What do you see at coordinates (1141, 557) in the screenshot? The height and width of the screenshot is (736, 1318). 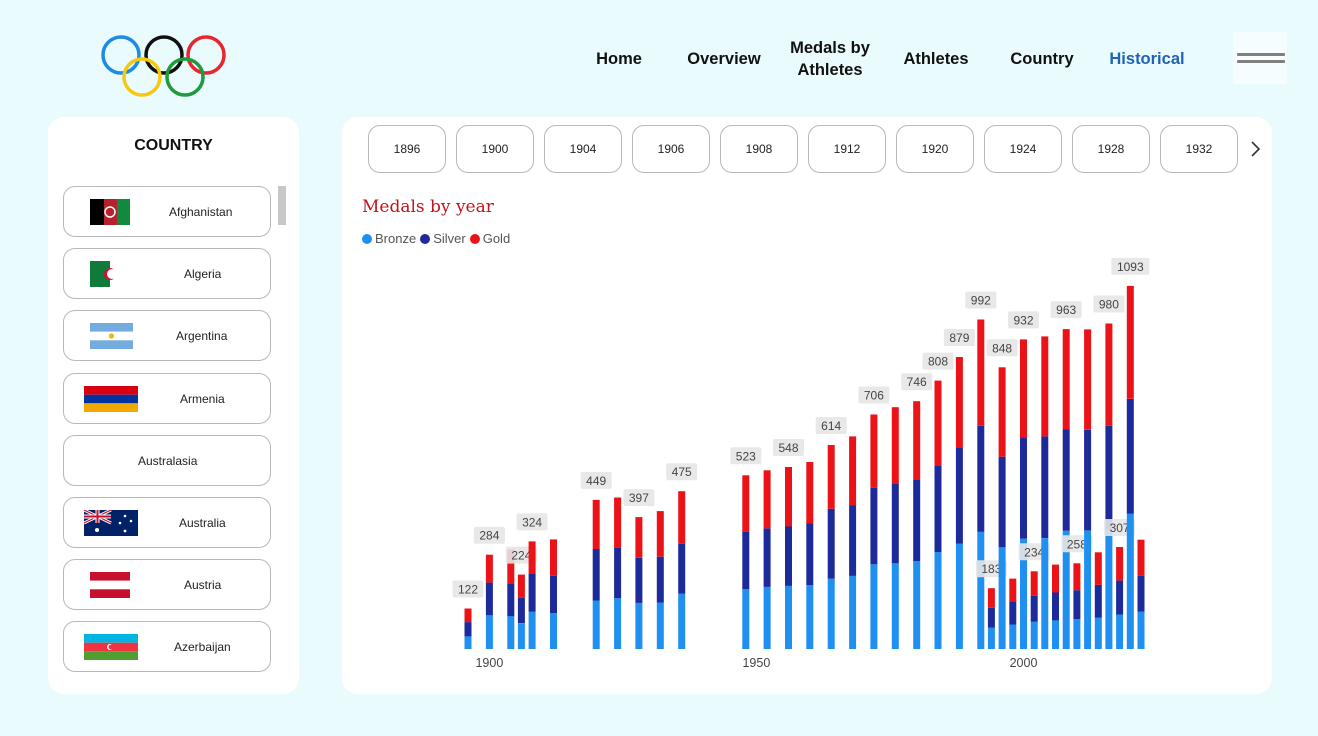 I see `bar-segment-gold-2022` at bounding box center [1141, 557].